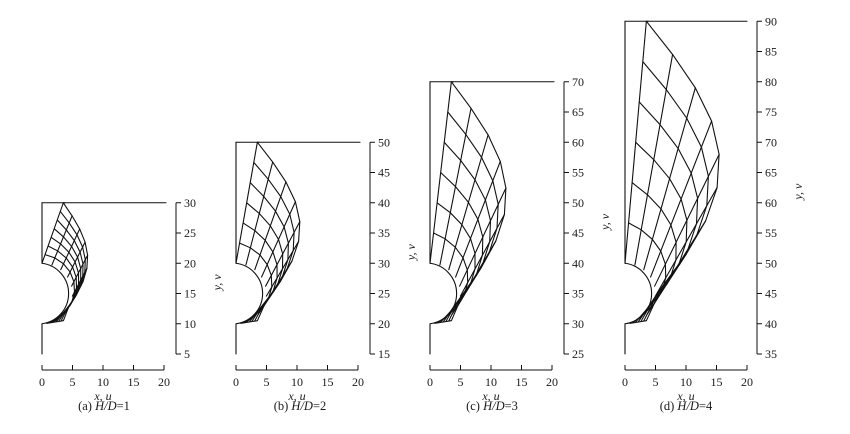 This screenshot has height=434, width=850. What do you see at coordinates (511, 406) in the screenshot?
I see `caption-value: =3` at bounding box center [511, 406].